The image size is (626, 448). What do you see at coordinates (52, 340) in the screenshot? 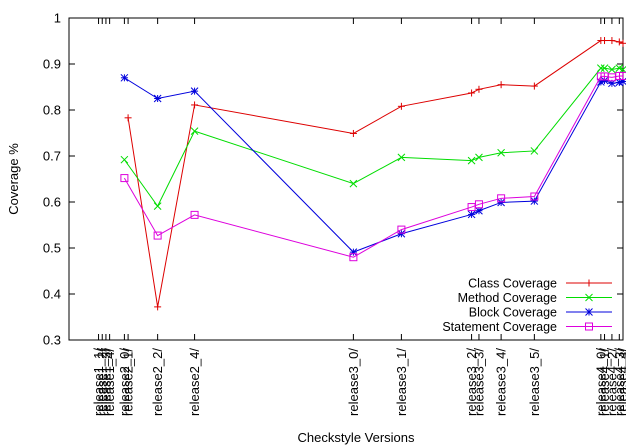
I see `y-tick-label: 0.3` at bounding box center [52, 340].